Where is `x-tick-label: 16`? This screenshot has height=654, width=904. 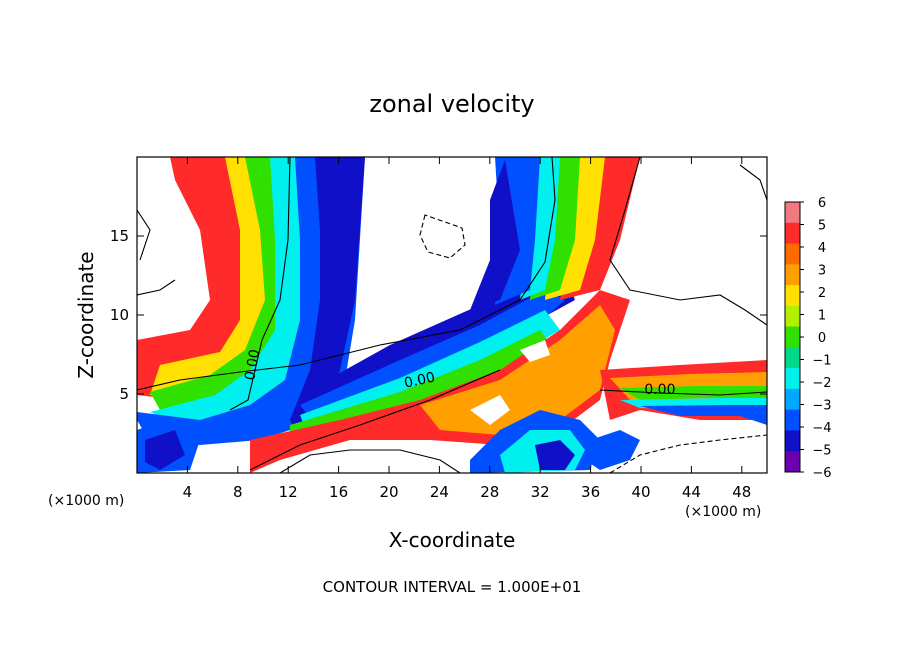 x-tick-label: 16 is located at coordinates (338, 492).